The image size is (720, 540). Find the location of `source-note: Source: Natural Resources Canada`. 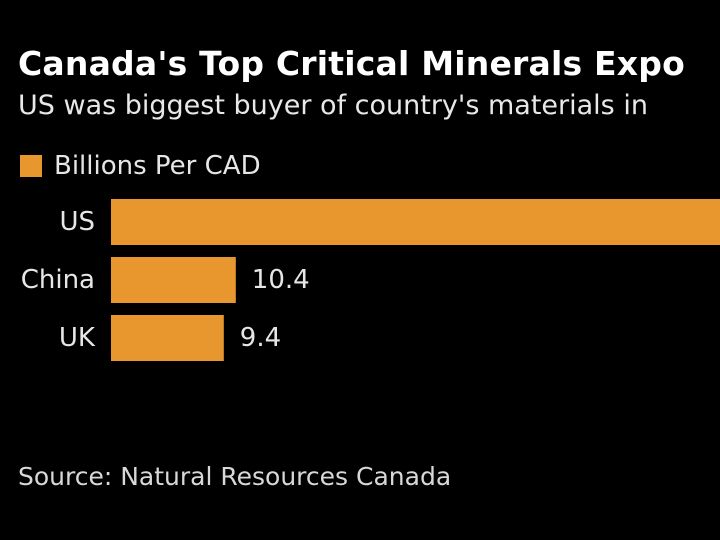

source-note: Source: Natural Resources Canada is located at coordinates (235, 476).